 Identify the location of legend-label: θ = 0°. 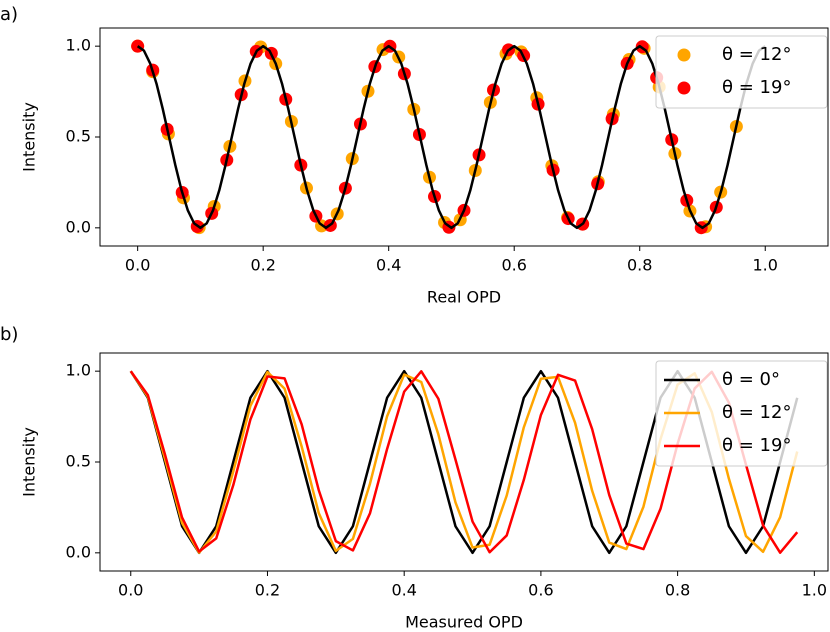
(751, 379).